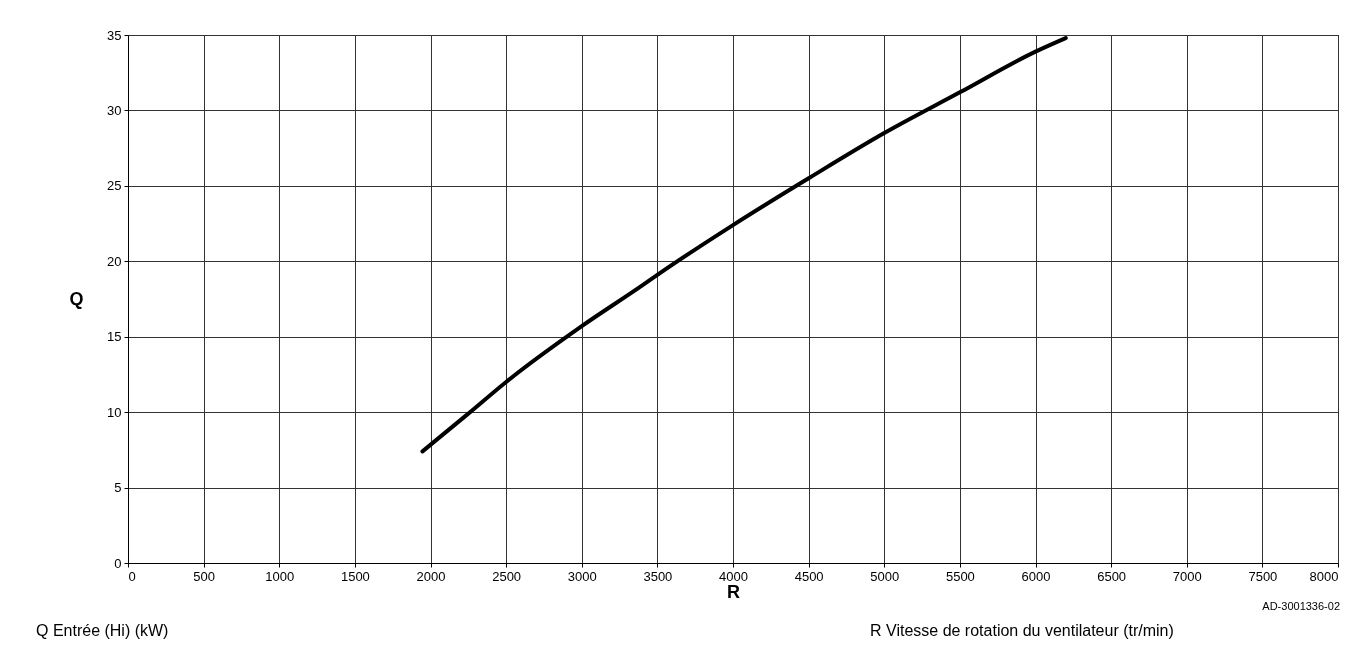 This screenshot has height=651, width=1354. What do you see at coordinates (102, 631) in the screenshot?
I see `text: Q Entrée (Hi) (kW)` at bounding box center [102, 631].